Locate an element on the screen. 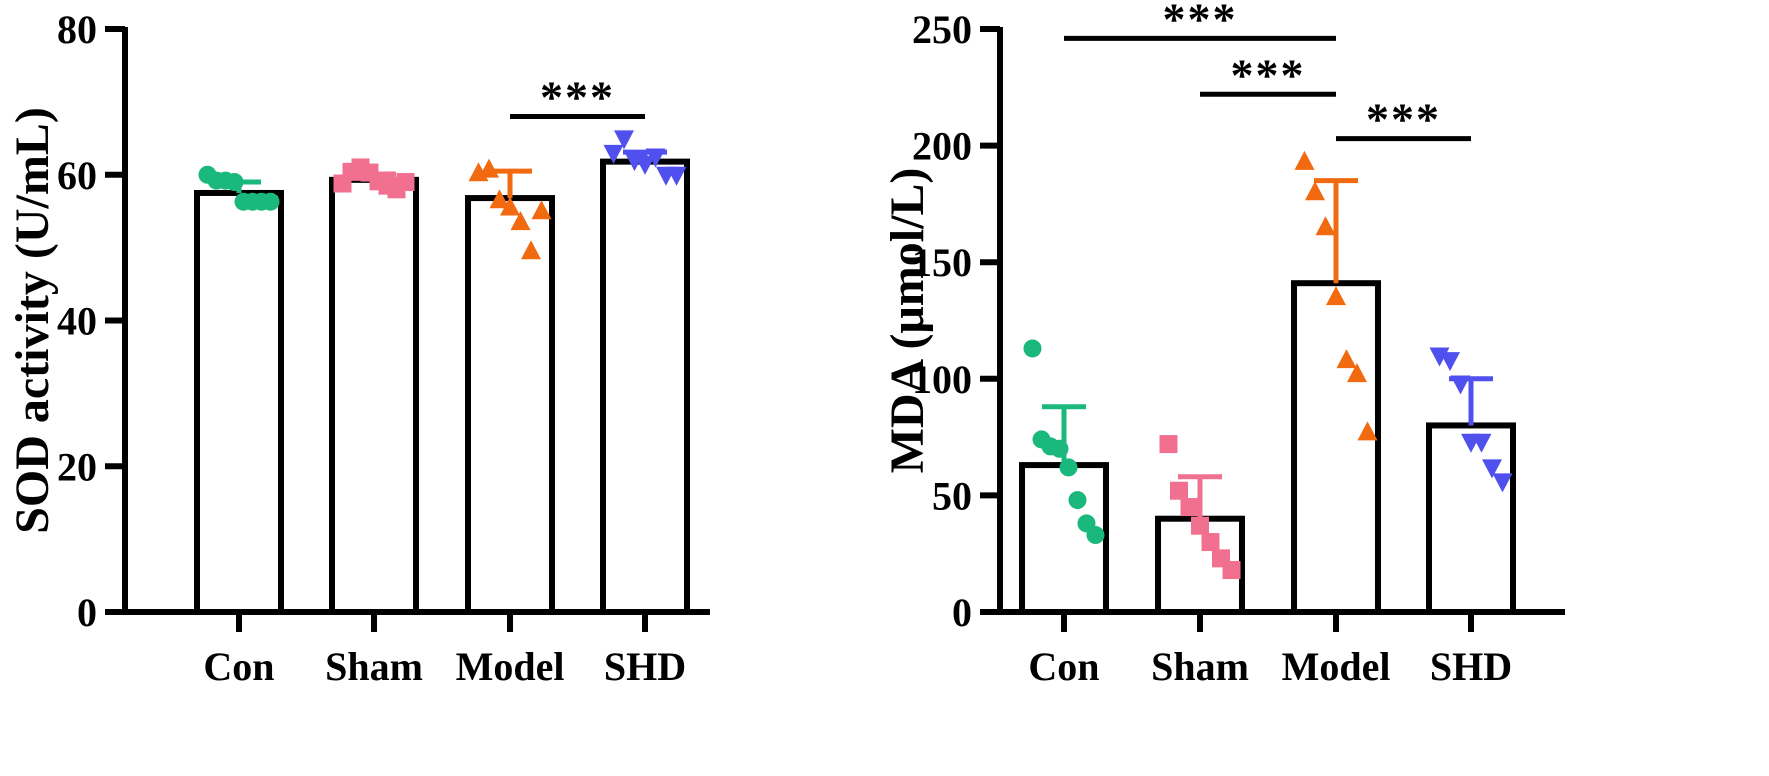  y-axis-title: SOD activity (U/mL) is located at coordinates (32, 320).